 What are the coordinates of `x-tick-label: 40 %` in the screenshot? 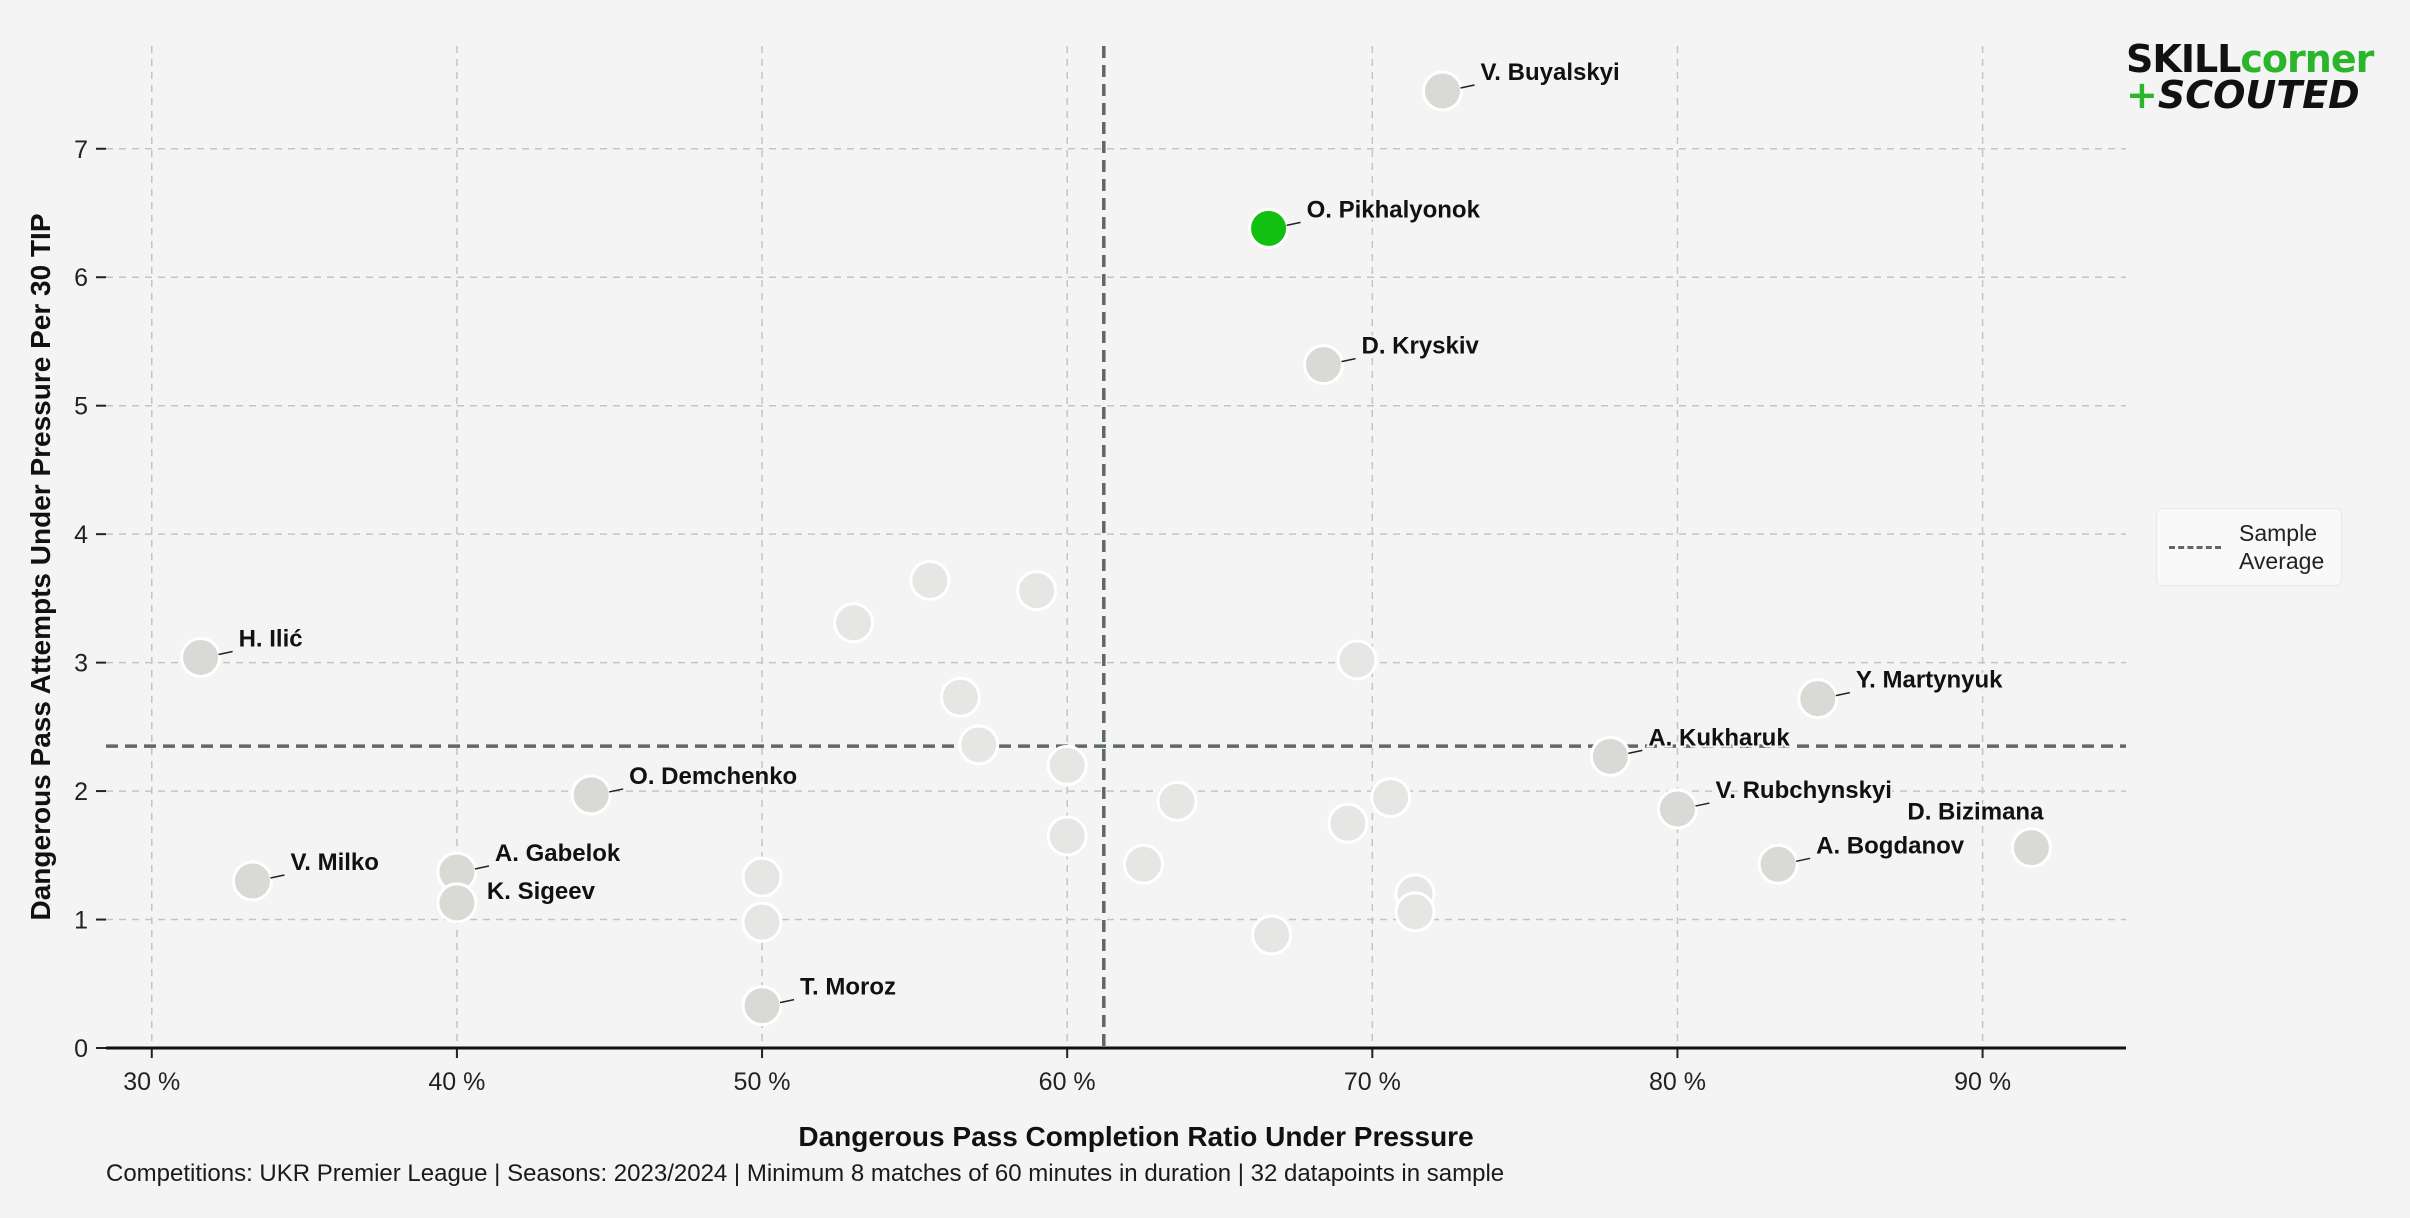 It's located at (456, 1082).